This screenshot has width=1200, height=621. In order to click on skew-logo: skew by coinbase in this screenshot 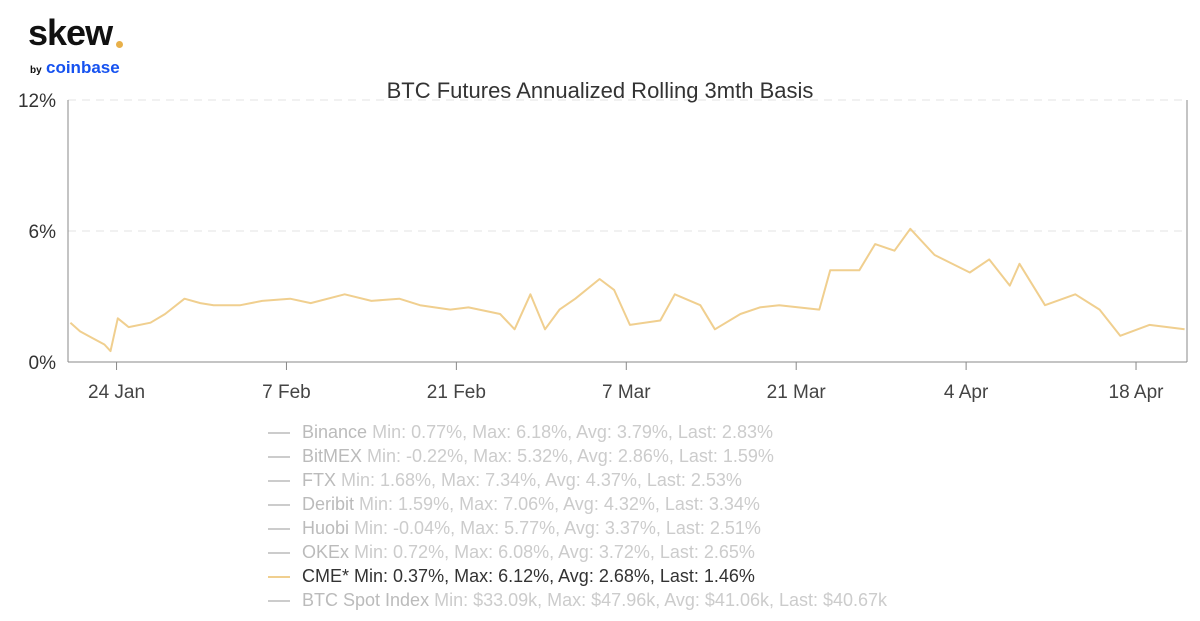, I will do `click(83, 48)`.